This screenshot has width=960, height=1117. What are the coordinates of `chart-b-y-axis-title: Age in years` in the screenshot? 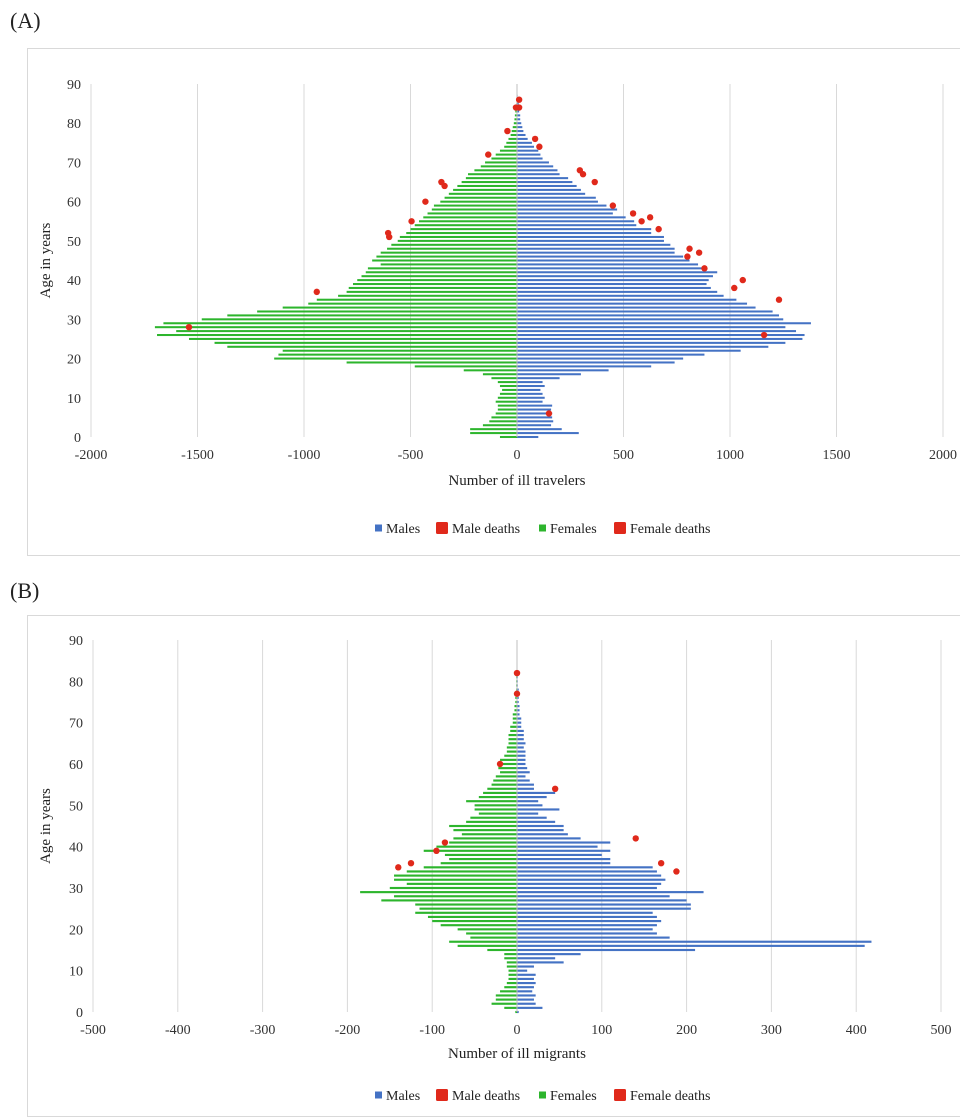 It's located at (46, 826).